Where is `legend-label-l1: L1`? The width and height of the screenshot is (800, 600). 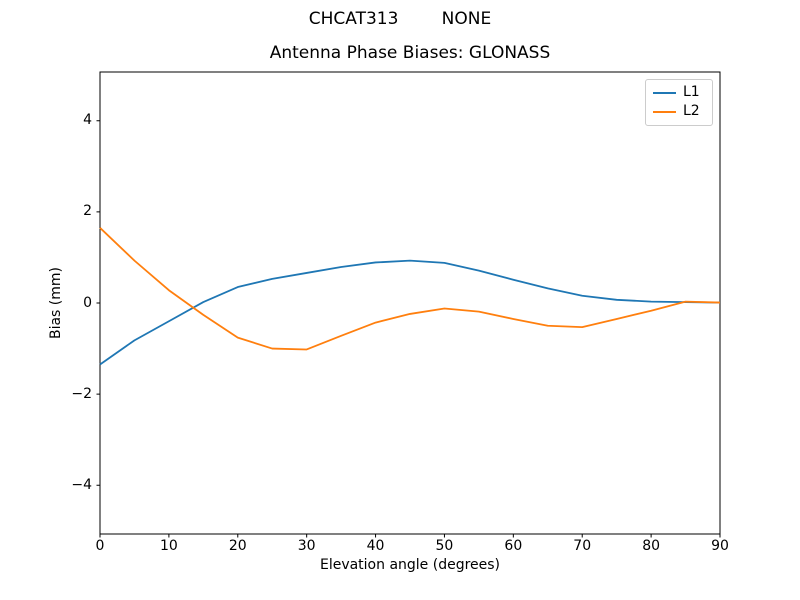 legend-label-l1: L1 is located at coordinates (691, 92).